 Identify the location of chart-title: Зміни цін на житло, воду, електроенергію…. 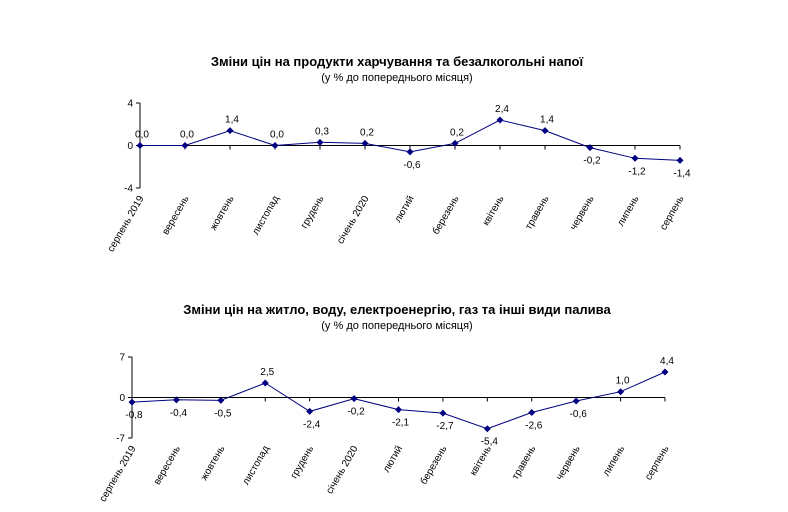
(397, 309).